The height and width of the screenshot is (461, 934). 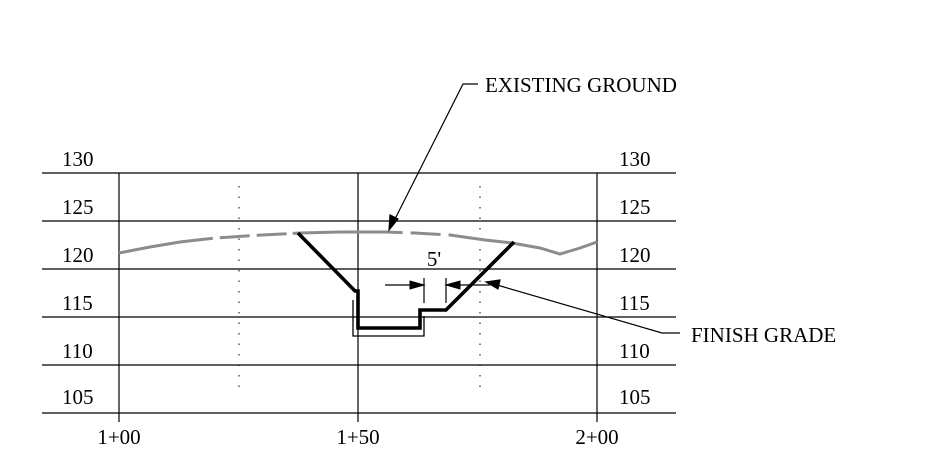 I want to click on elevation-axis-left: 130 125 120 115 110 105, so click(x=78, y=278).